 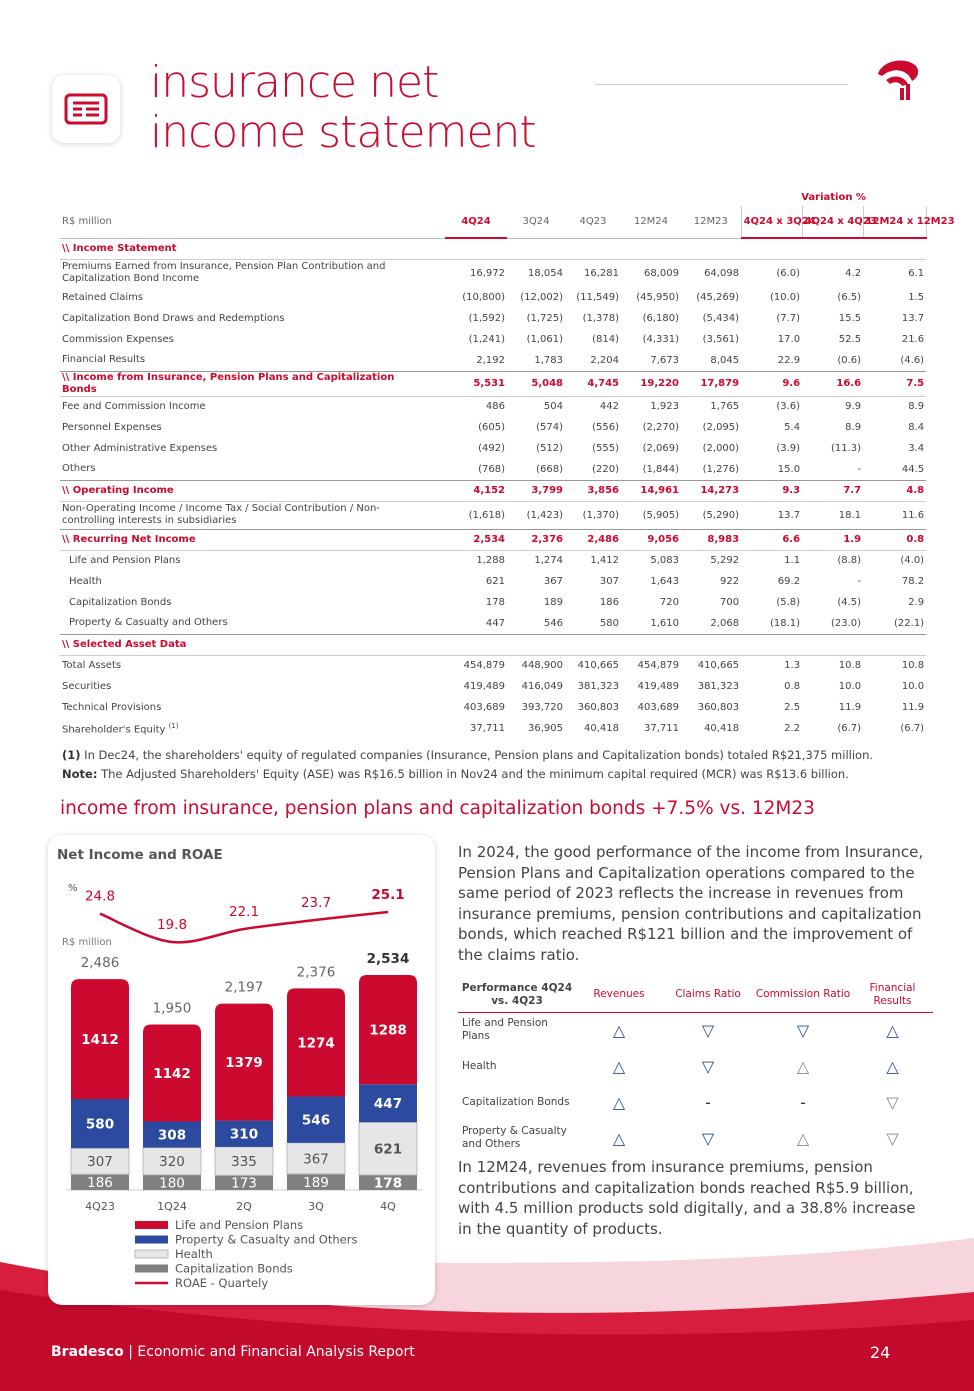 I want to click on cell: 410,665, so click(x=718, y=666).